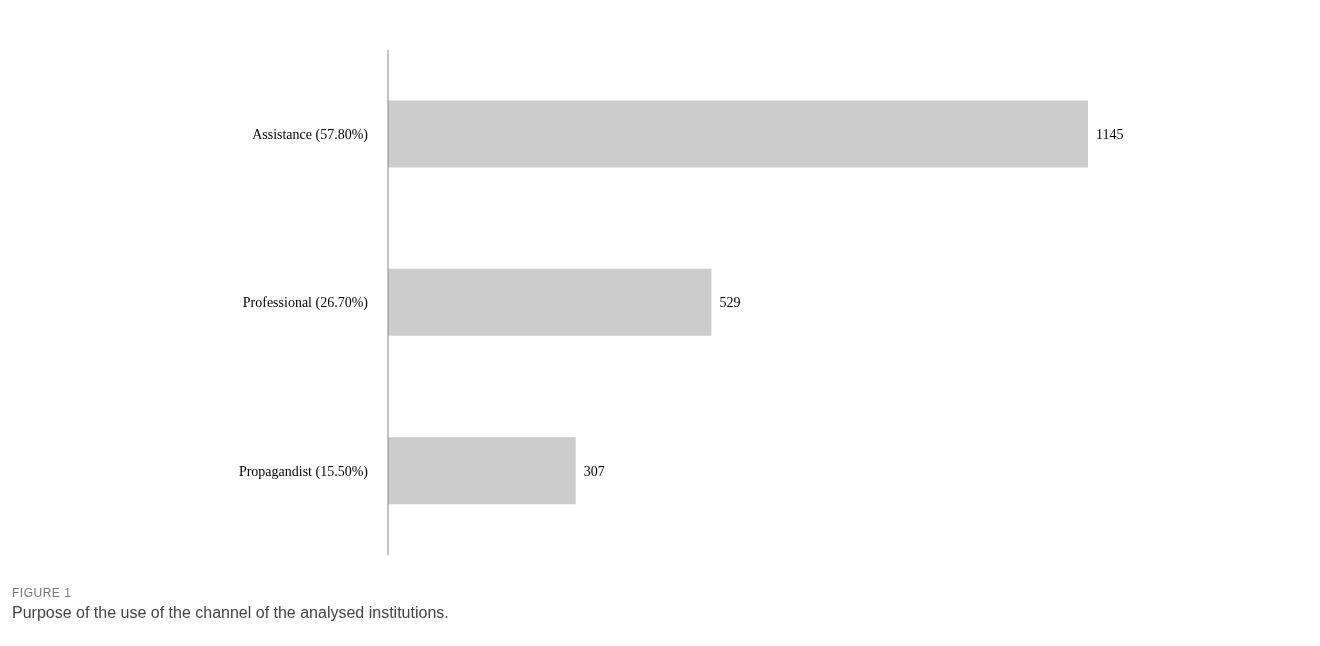 The height and width of the screenshot is (646, 1320). Describe the element at coordinates (305, 303) in the screenshot. I see `y-tick-label: Professional (26.70%)` at that location.